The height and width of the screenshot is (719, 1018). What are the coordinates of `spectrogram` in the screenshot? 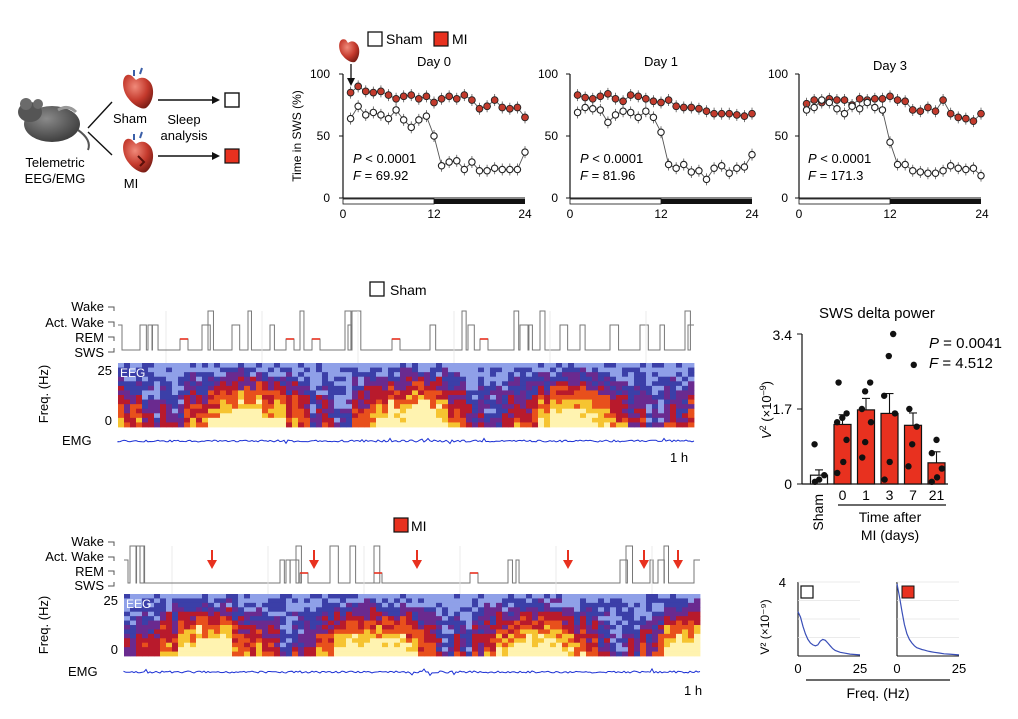 It's located at (412, 625).